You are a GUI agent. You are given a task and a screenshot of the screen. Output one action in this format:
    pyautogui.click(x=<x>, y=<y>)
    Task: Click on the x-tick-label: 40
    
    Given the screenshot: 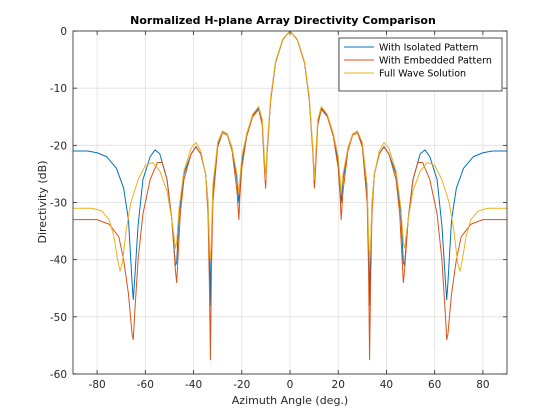 What is the action you would take?
    pyautogui.click(x=386, y=385)
    